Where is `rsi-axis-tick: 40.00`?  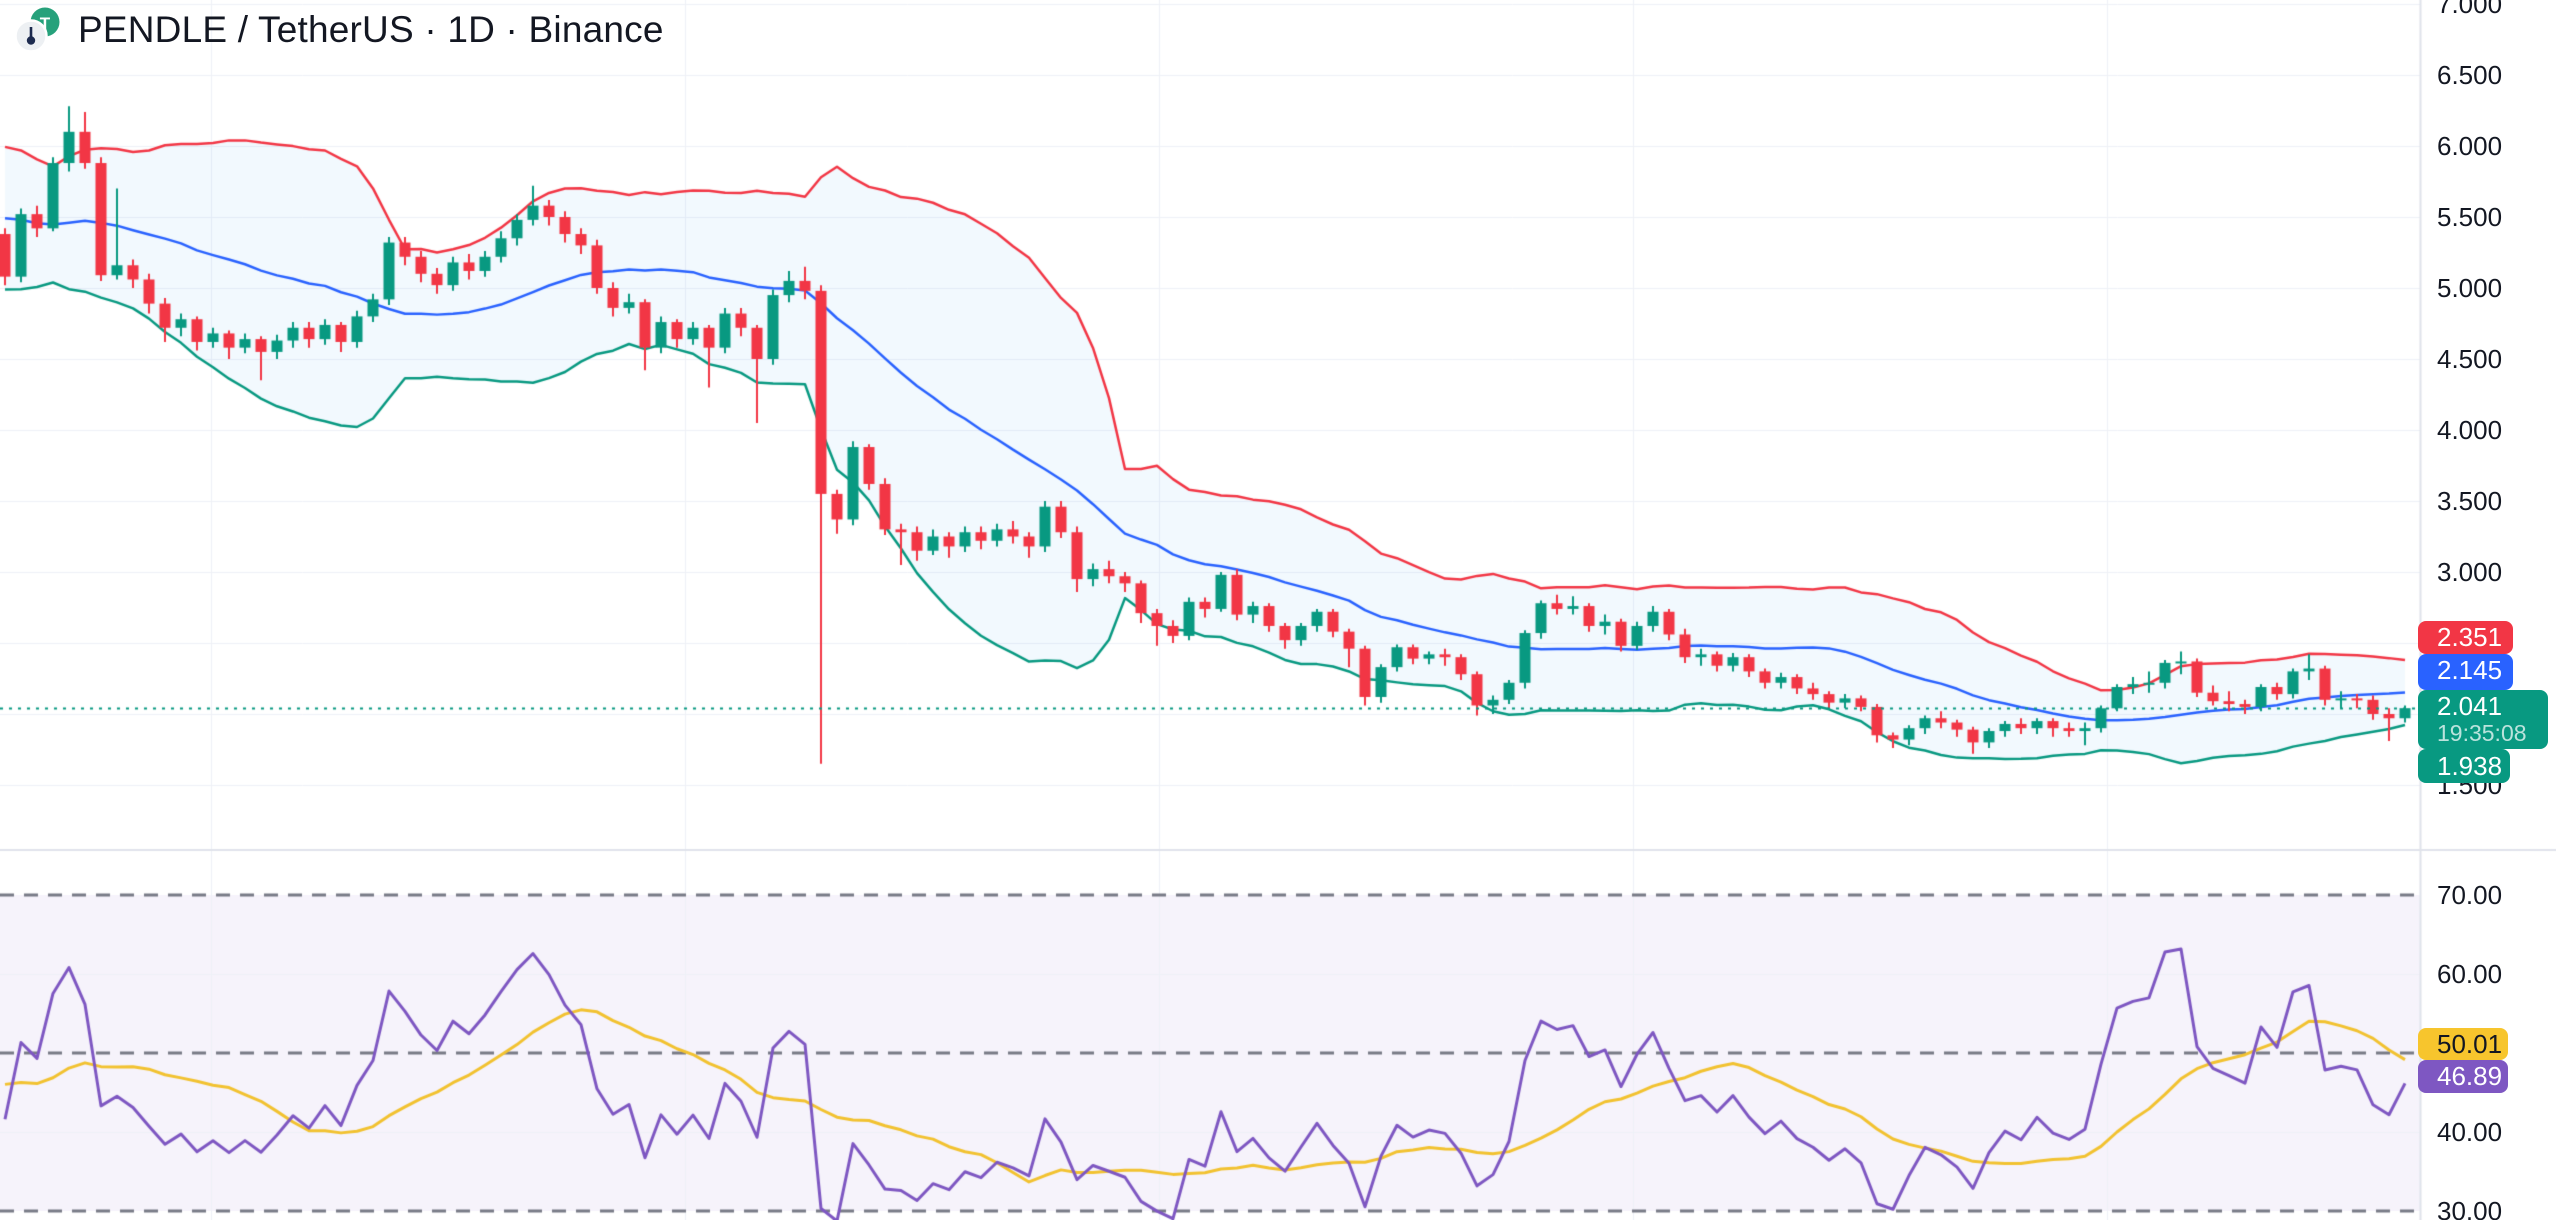 rsi-axis-tick: 40.00 is located at coordinates (2470, 1132).